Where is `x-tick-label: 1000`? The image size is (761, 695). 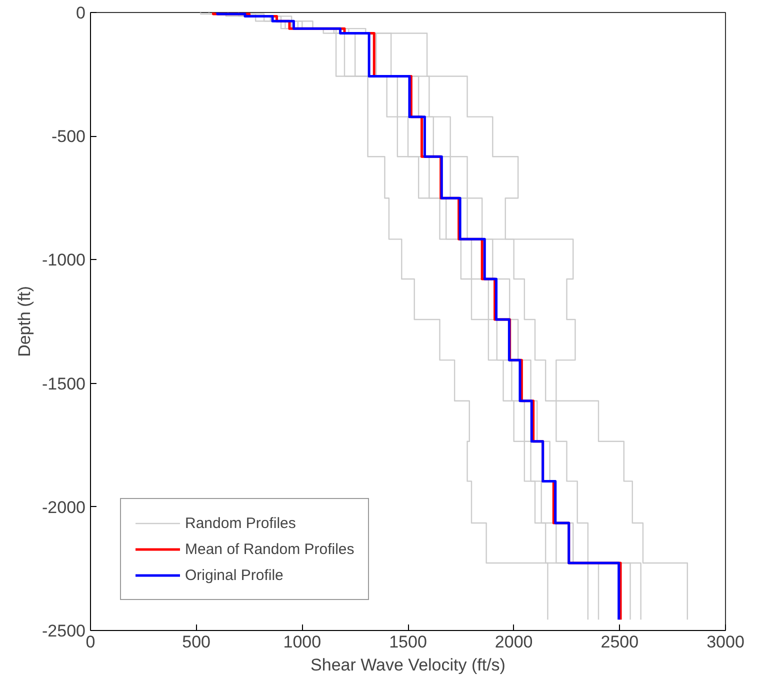
x-tick-label: 1000 is located at coordinates (302, 642).